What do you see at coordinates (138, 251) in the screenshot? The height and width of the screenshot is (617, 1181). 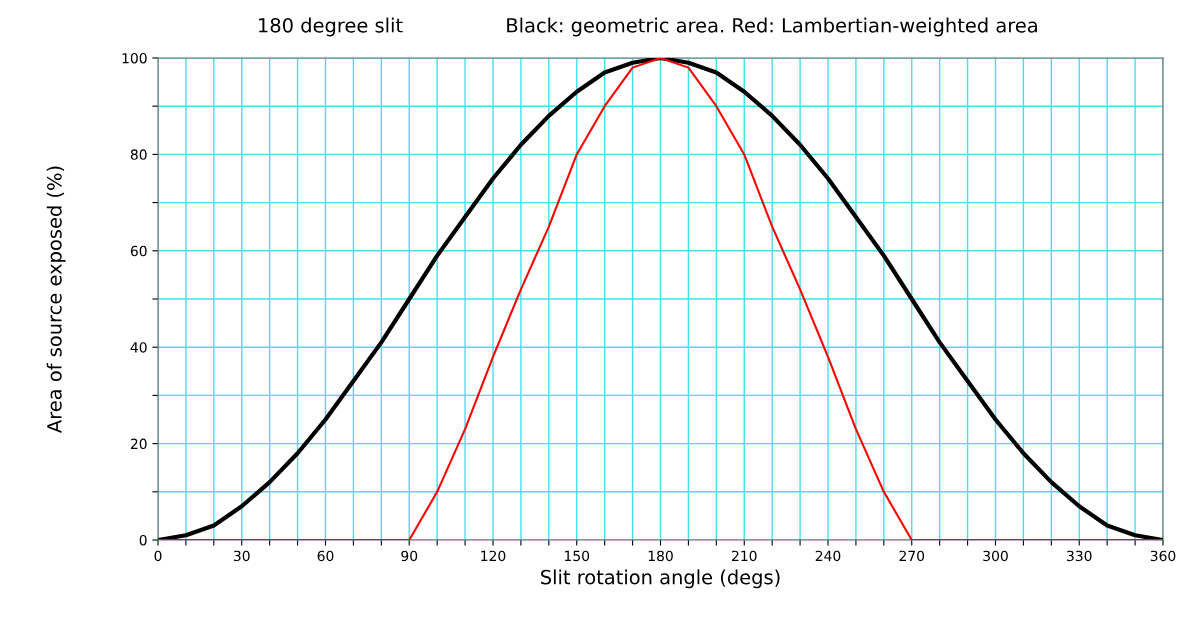 I see `y-tick-label: 60` at bounding box center [138, 251].